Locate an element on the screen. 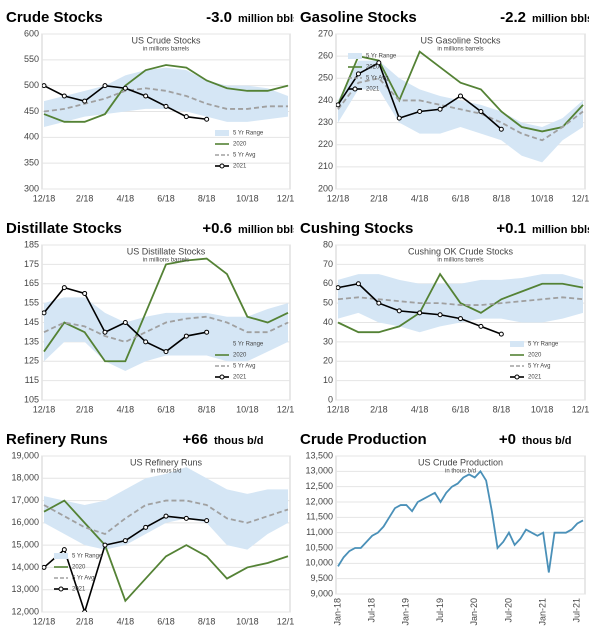 The height and width of the screenshot is (634, 589). y-tick-label: 400 is located at coordinates (31, 137).